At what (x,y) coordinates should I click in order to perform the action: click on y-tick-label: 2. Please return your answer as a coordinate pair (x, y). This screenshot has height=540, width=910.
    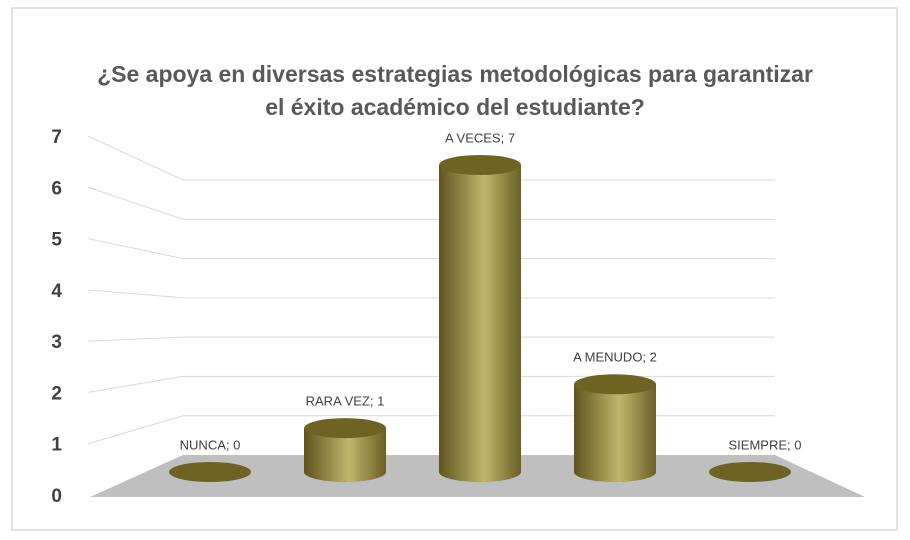
    Looking at the image, I should click on (56, 393).